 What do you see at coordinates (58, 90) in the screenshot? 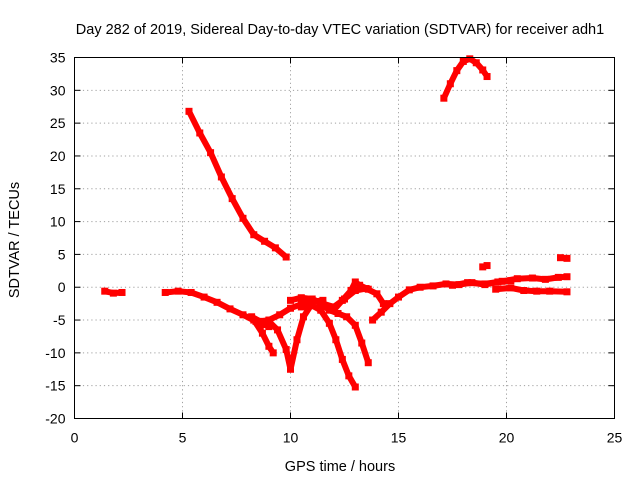
I see `y-tick-label: 30` at bounding box center [58, 90].